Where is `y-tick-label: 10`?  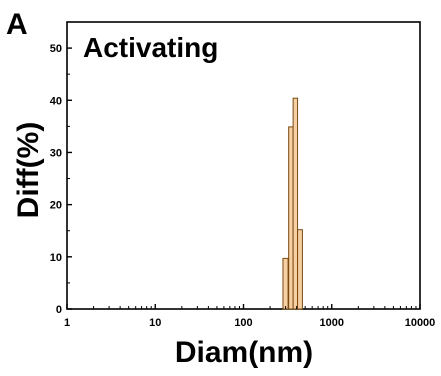 y-tick-label: 10 is located at coordinates (56, 258).